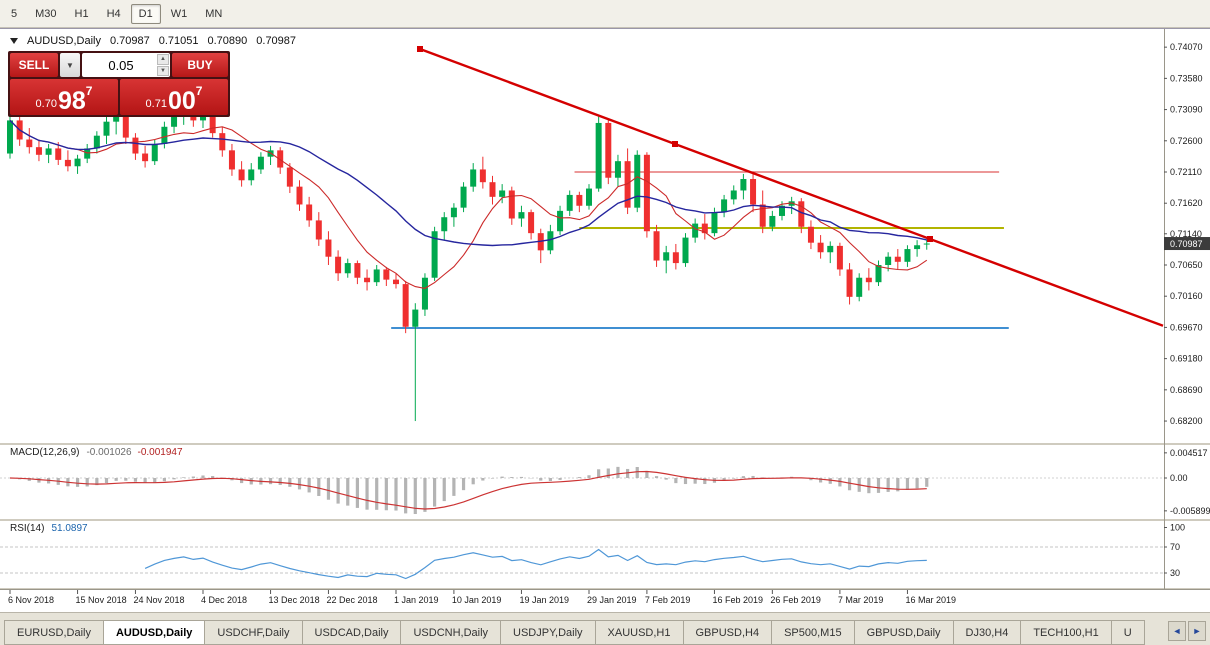 The width and height of the screenshot is (1210, 645). I want to click on timeframe-toolbar: 5 M30 H1 H4 D1 W1 MN, so click(605, 14).